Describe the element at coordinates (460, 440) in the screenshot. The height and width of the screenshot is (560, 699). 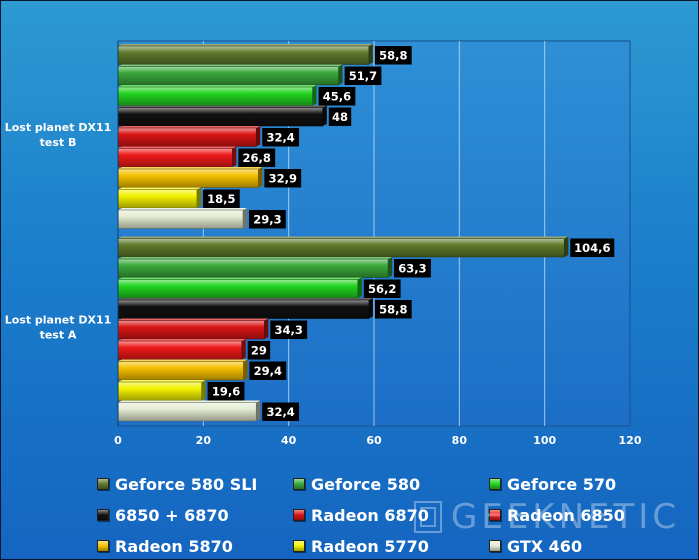
I see `x-tick-label: 80` at that location.